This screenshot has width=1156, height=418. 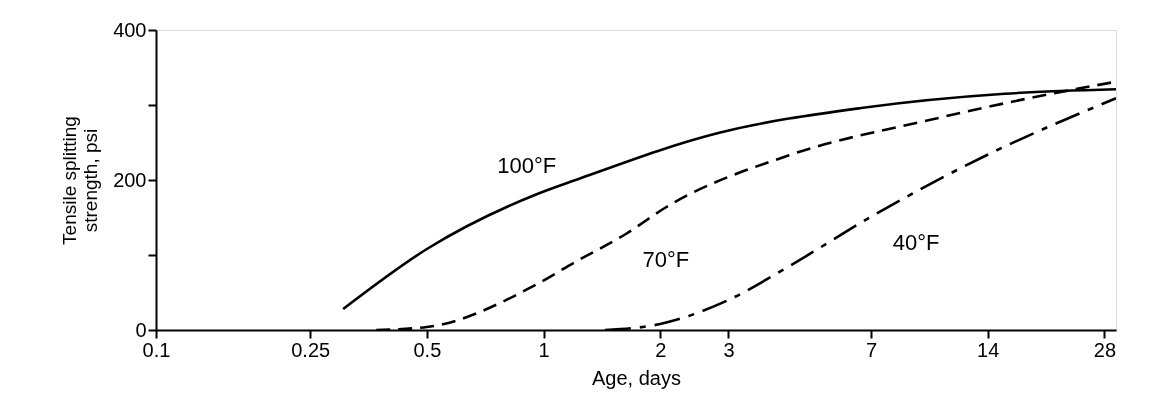 I want to click on y-tick-label: 0, so click(x=141, y=329).